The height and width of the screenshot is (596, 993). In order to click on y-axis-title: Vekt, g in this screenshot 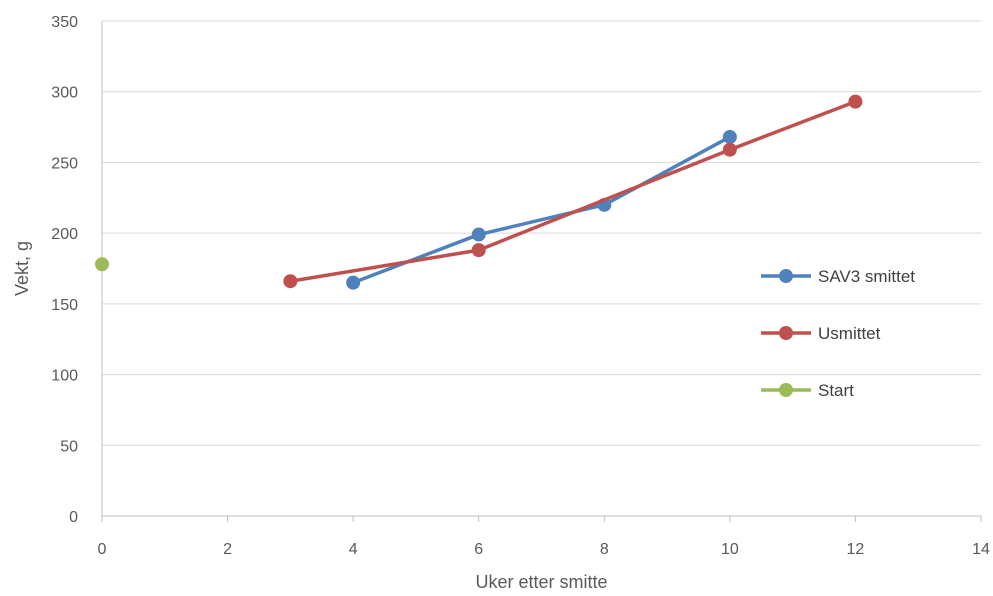, I will do `click(22, 268)`.